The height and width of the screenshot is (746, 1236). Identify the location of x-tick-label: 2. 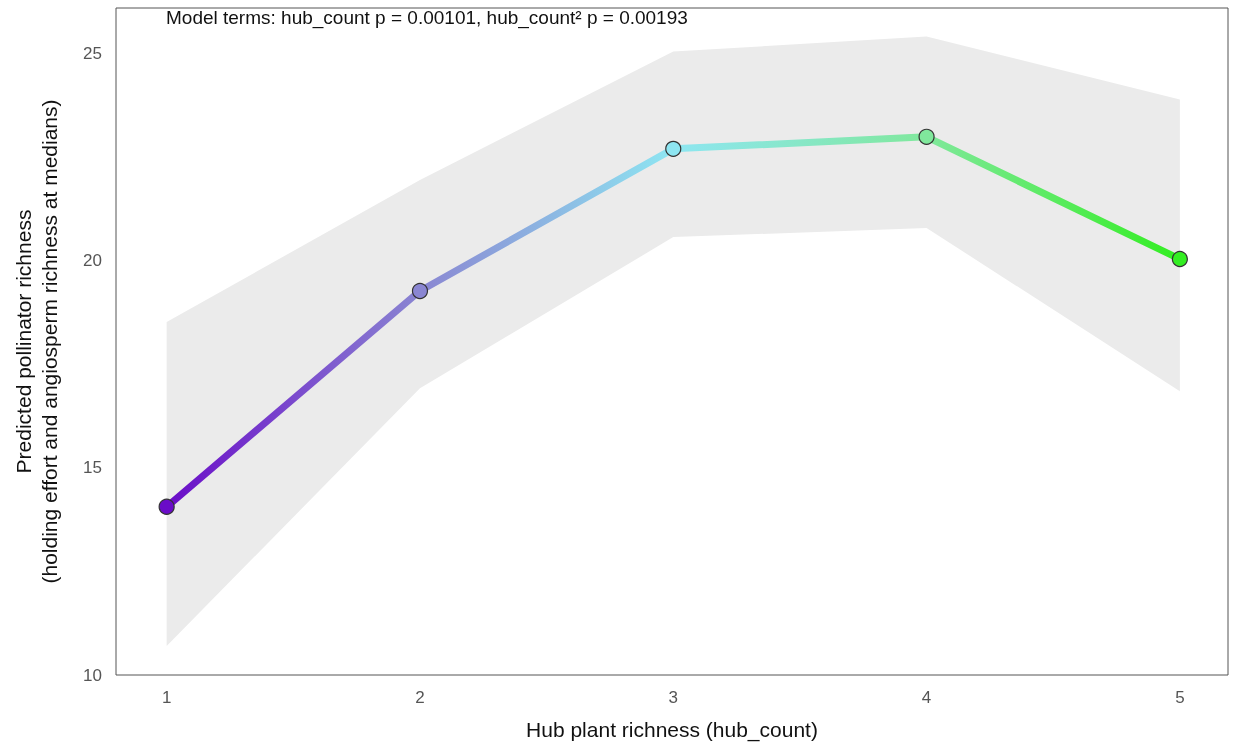
(420, 697).